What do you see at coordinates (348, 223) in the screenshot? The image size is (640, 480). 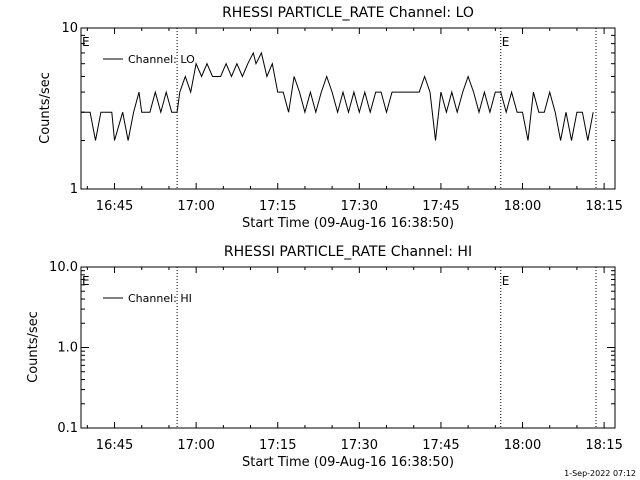 I see `panel-lo-x-axis-label: Start Time (09-Aug-16 16:38:50)` at bounding box center [348, 223].